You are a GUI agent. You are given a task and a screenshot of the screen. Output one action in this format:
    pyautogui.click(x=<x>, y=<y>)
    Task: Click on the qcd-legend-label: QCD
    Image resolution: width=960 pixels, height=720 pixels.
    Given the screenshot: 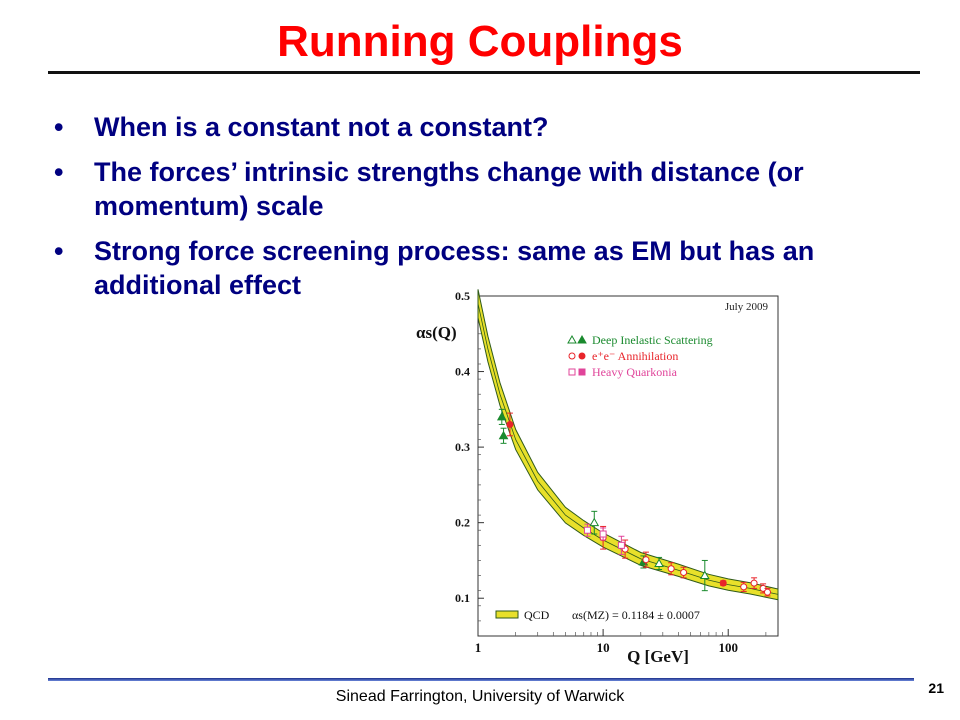 What is the action you would take?
    pyautogui.click(x=537, y=615)
    